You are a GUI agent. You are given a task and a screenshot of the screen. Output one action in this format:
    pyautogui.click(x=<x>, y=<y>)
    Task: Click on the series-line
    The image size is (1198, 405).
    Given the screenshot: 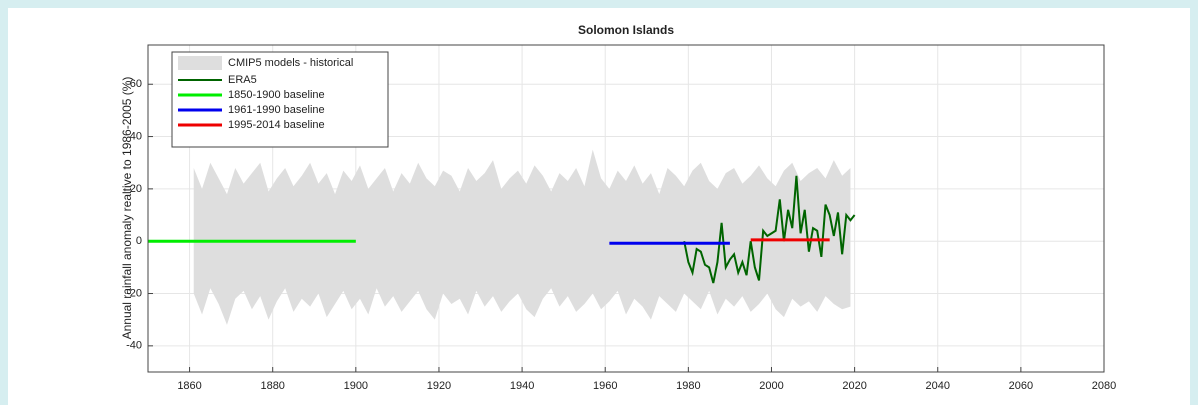 What is the action you would take?
    pyautogui.click(x=769, y=229)
    